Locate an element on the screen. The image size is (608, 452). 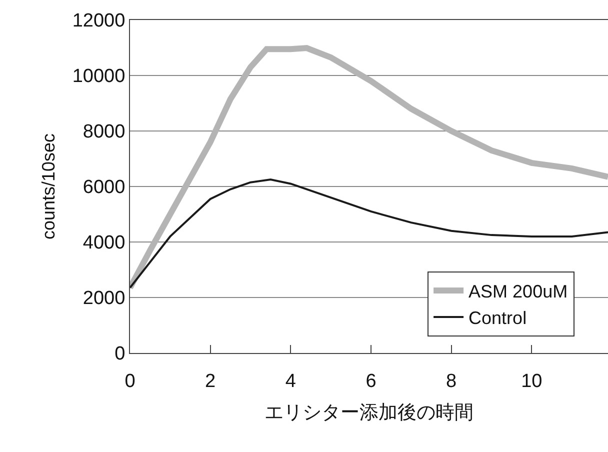
x-axis-title: エリシター添加後の時間 is located at coordinates (369, 413).